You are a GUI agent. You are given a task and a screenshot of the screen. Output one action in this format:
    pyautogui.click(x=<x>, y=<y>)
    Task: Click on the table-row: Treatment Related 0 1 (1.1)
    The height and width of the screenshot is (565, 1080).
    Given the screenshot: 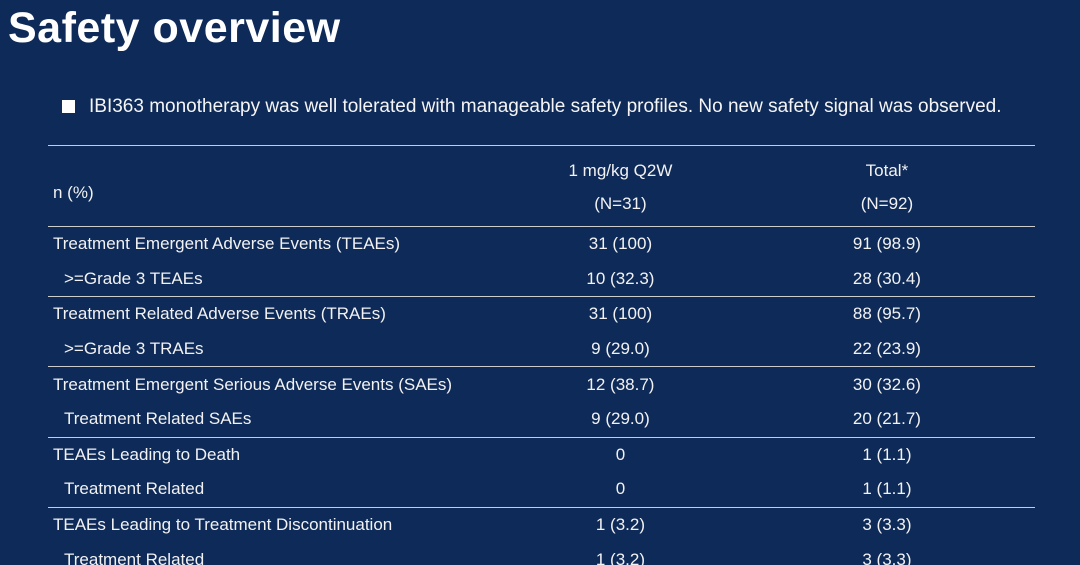 What is the action you would take?
    pyautogui.click(x=541, y=490)
    